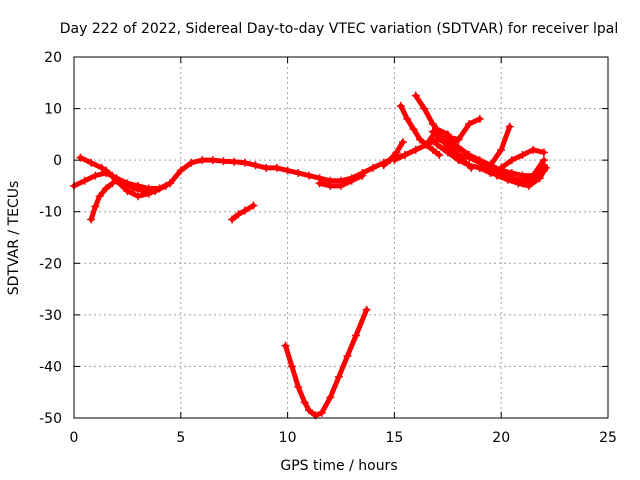  Describe the element at coordinates (50, 316) in the screenshot. I see `y-tick-label: -30` at that location.